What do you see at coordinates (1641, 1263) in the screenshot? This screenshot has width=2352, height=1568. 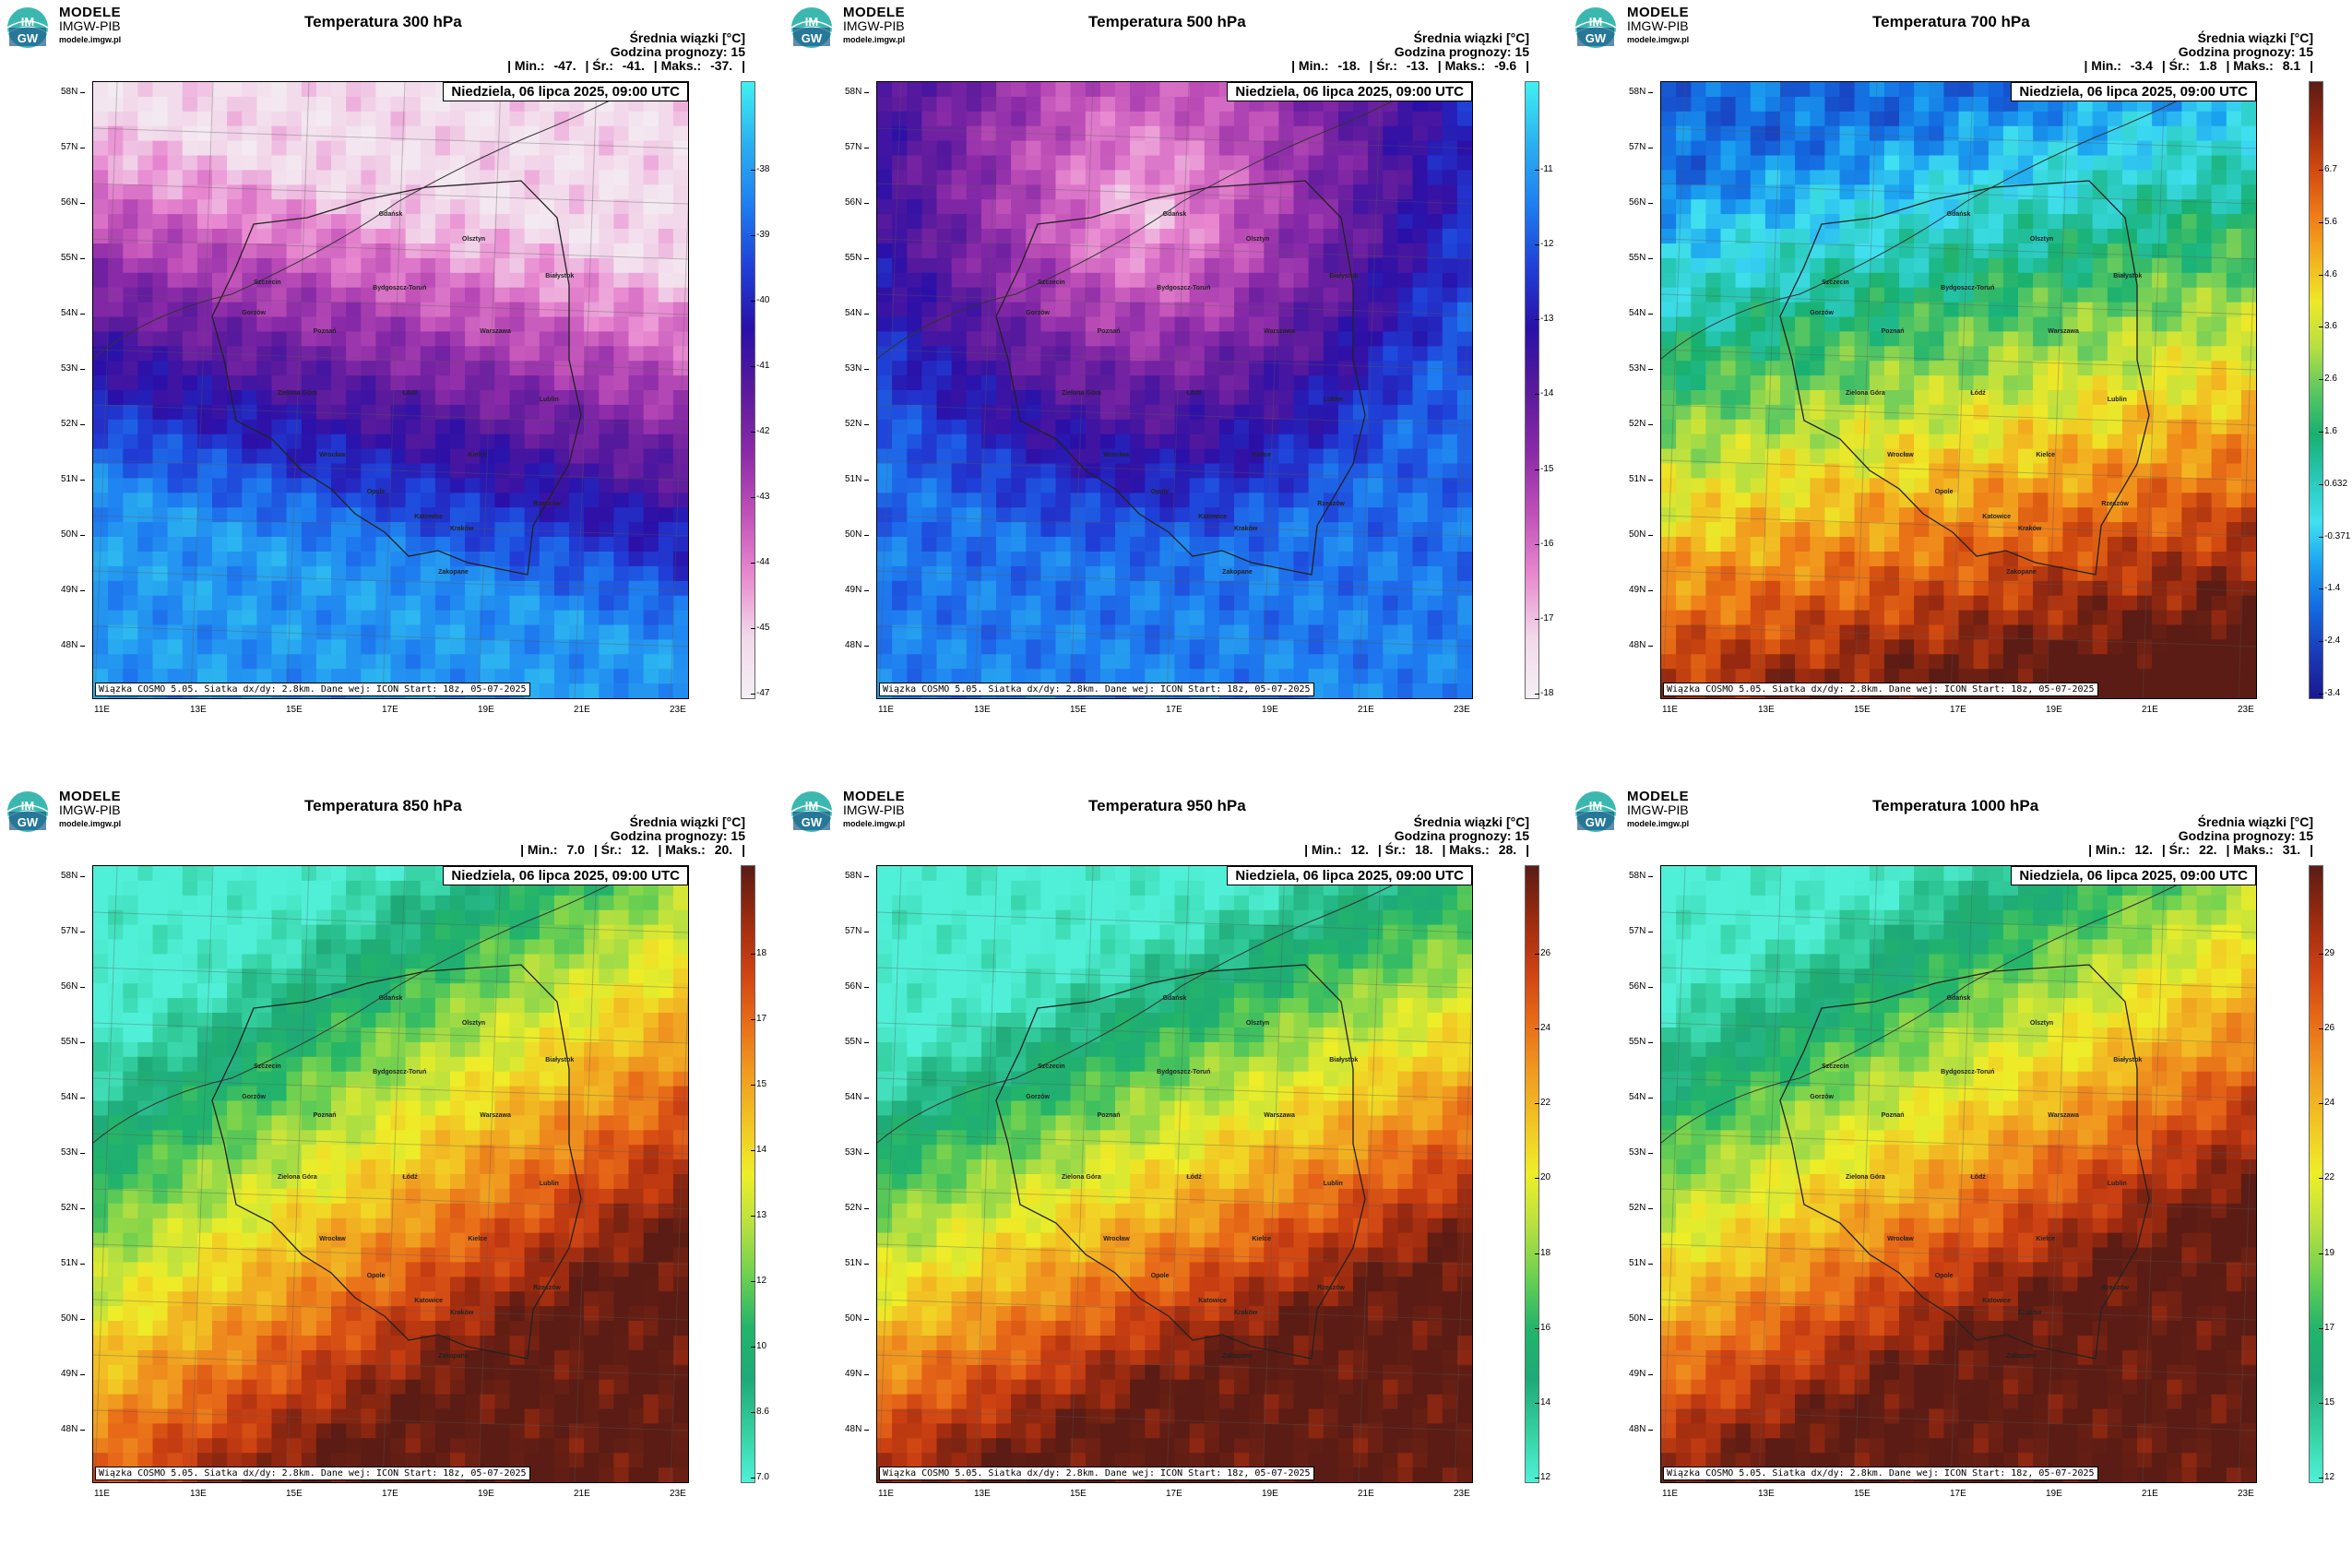 I see `latitude-label: 51N` at bounding box center [1641, 1263].